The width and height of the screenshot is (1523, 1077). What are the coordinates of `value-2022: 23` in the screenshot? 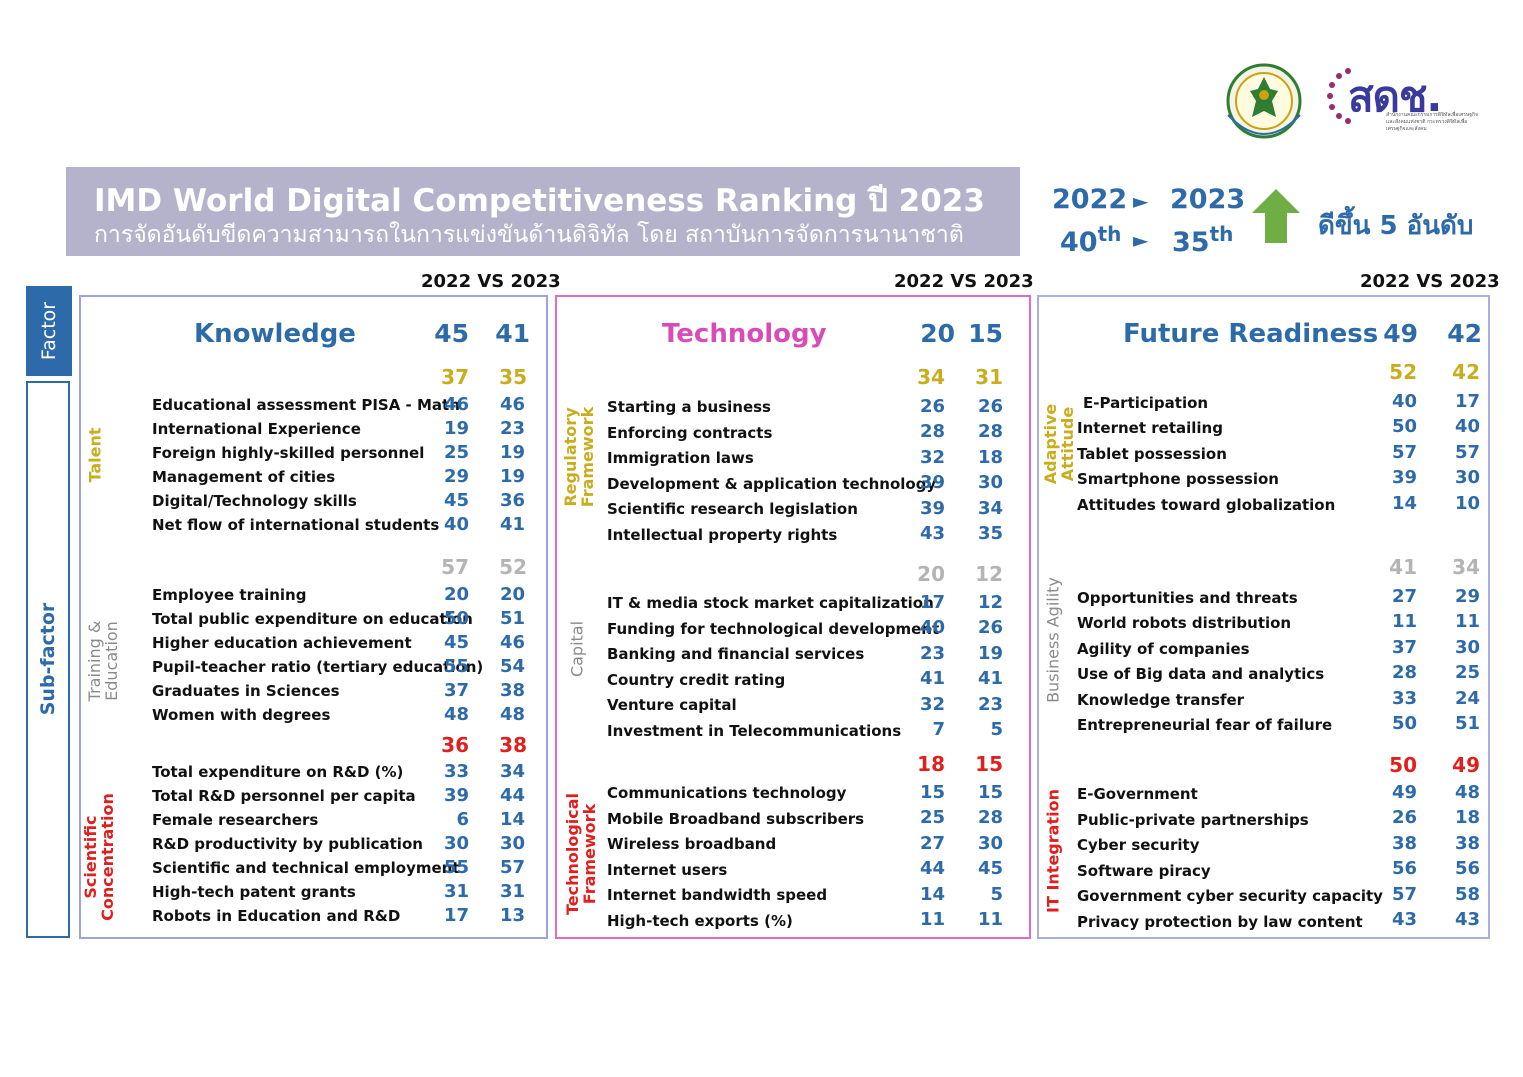 It's located at (932, 653).